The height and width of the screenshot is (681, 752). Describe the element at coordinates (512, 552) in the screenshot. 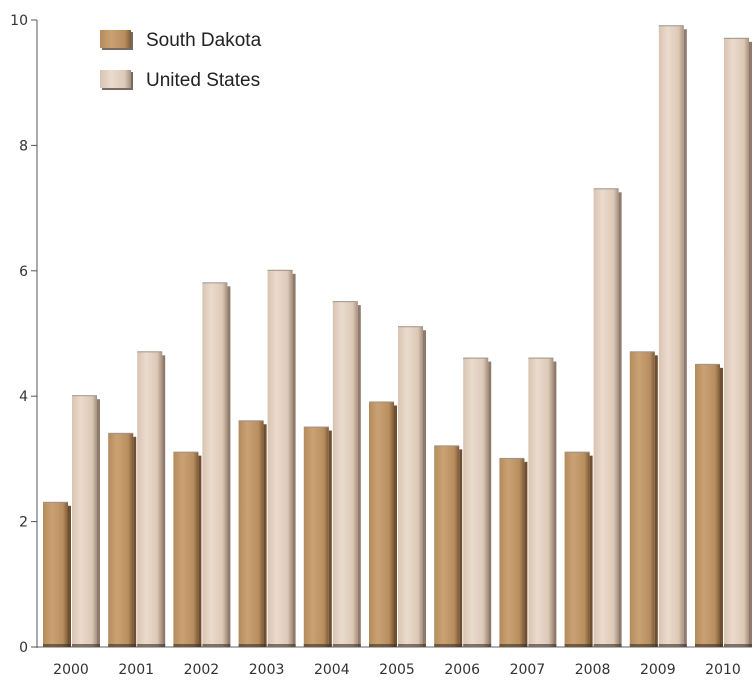

I see `bar-south-dakota-2007` at that location.